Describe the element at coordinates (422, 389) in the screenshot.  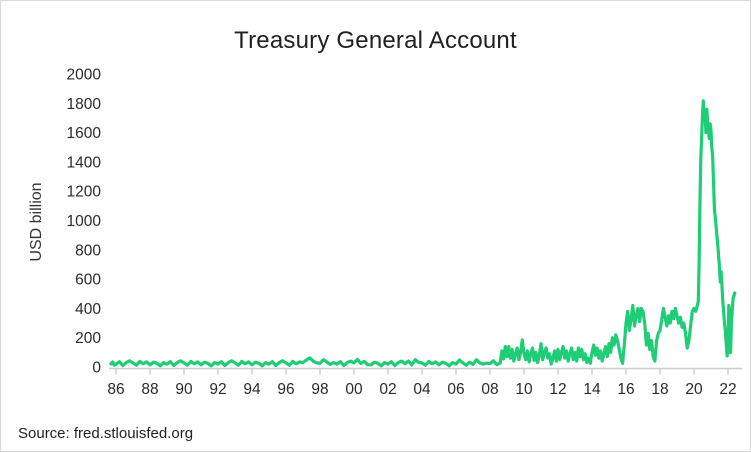
I see `x-tick-label: 04` at that location.